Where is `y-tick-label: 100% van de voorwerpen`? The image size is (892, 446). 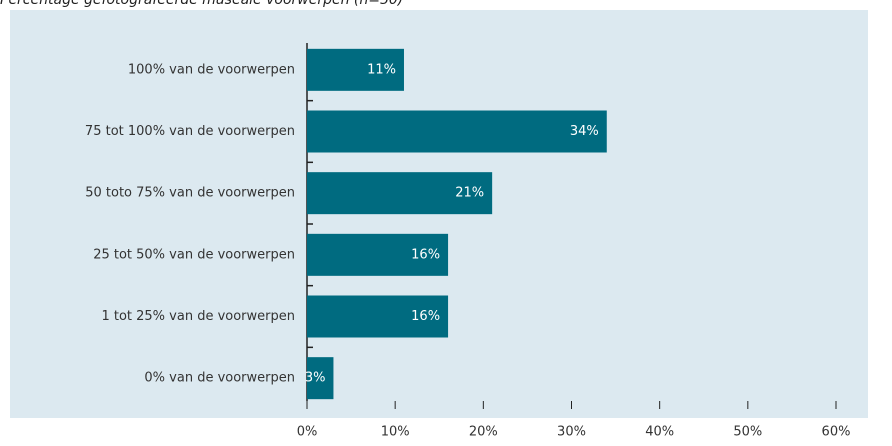 y-tick-label: 100% van de voorwerpen is located at coordinates (211, 69).